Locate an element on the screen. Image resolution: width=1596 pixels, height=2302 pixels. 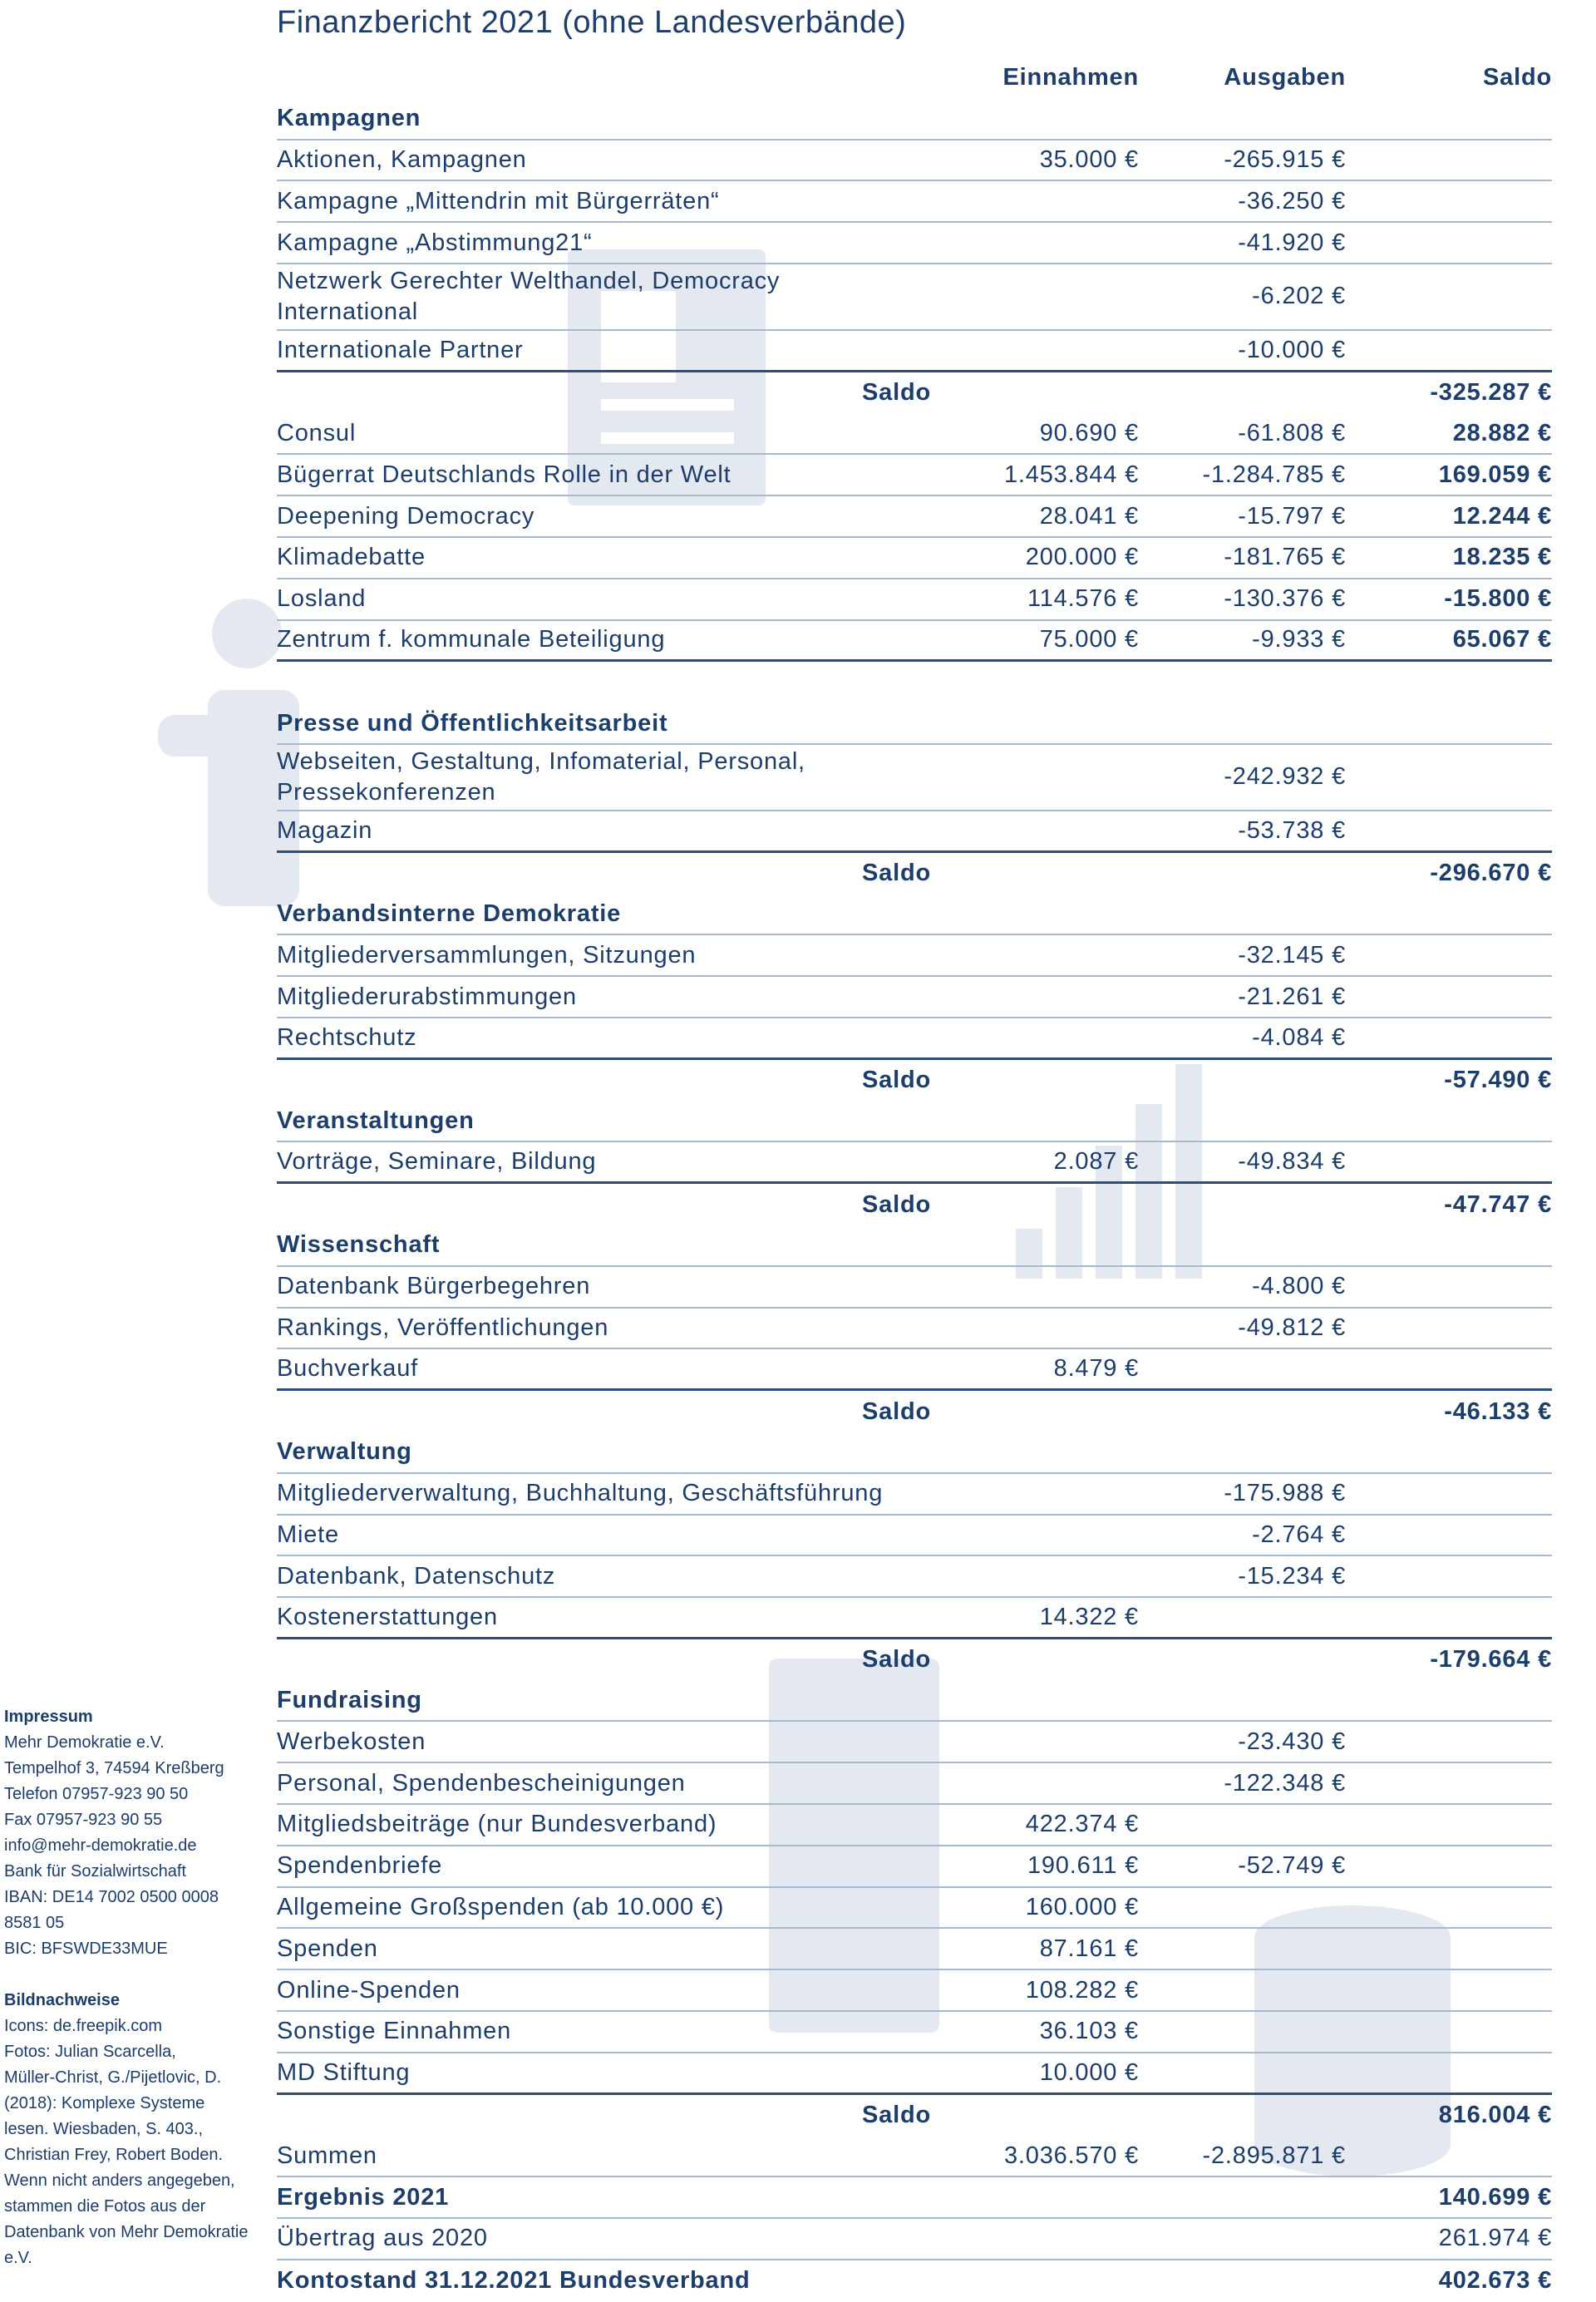
section-heading-row: Wissenschaft is located at coordinates (914, 1246).